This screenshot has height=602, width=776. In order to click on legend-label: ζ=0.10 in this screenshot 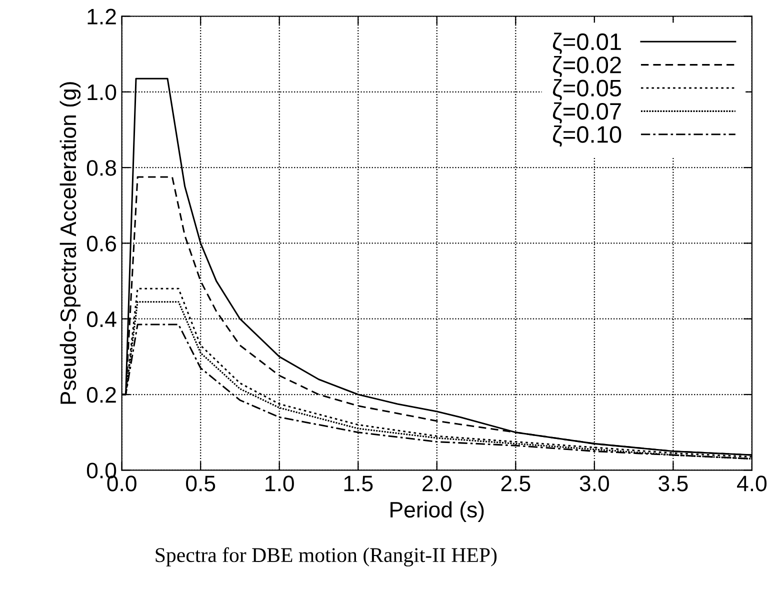, I will do `click(587, 136)`.